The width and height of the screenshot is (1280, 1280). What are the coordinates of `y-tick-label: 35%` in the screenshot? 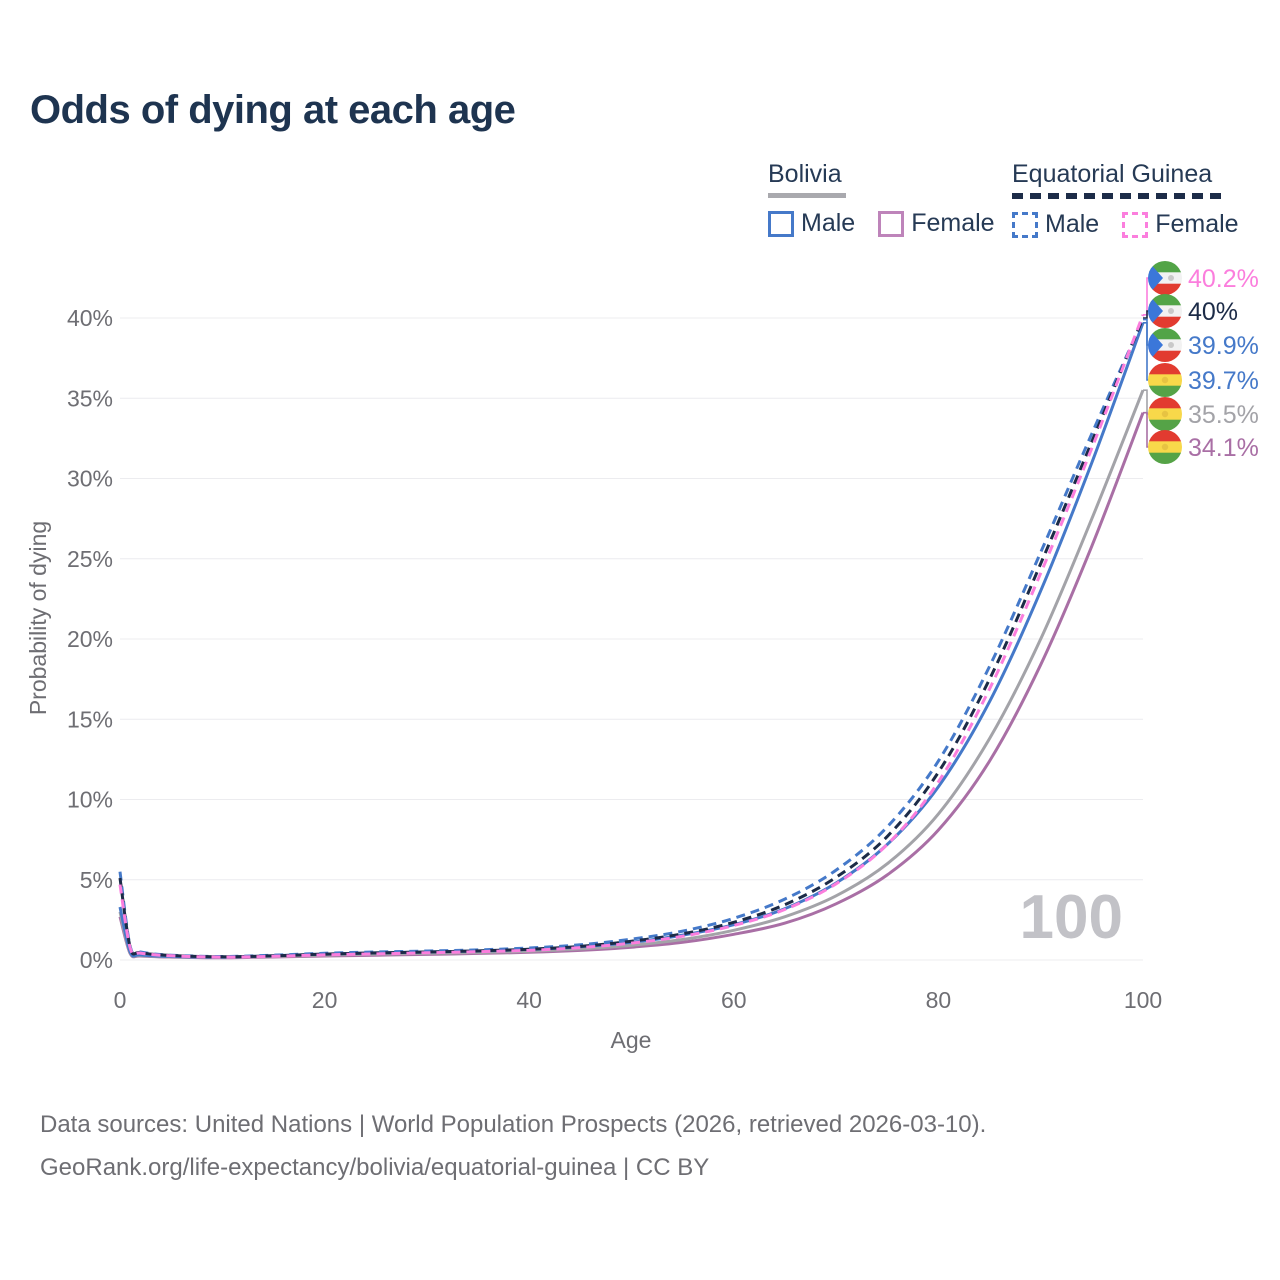 It's located at (90, 398).